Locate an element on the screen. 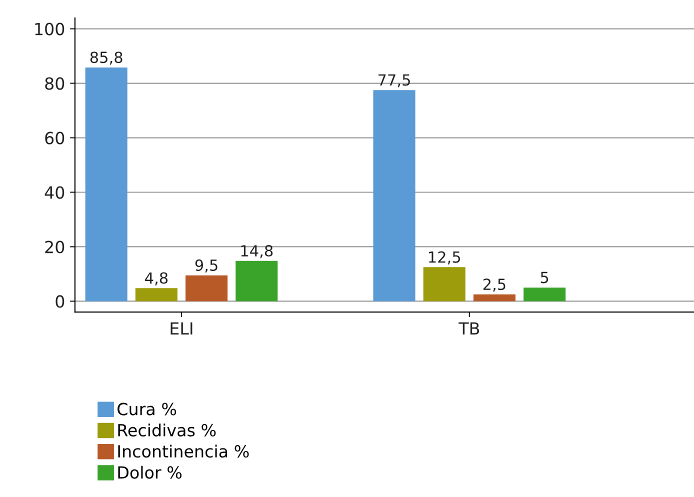  data-label: 4,8 is located at coordinates (156, 279).